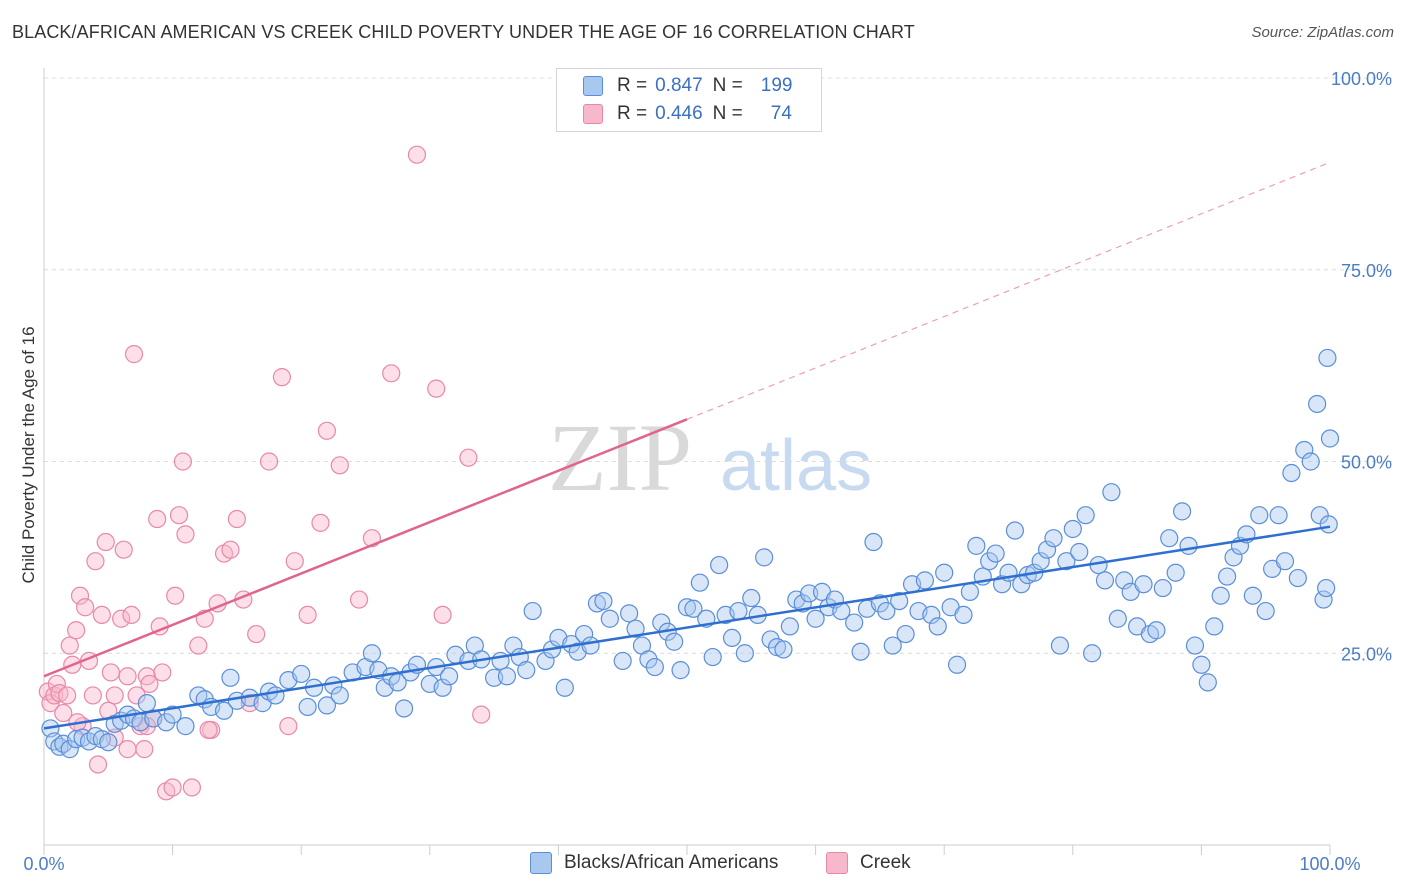 The image size is (1406, 892). What do you see at coordinates (796, 466) in the screenshot?
I see `watermark-atlas: atlas` at bounding box center [796, 466].